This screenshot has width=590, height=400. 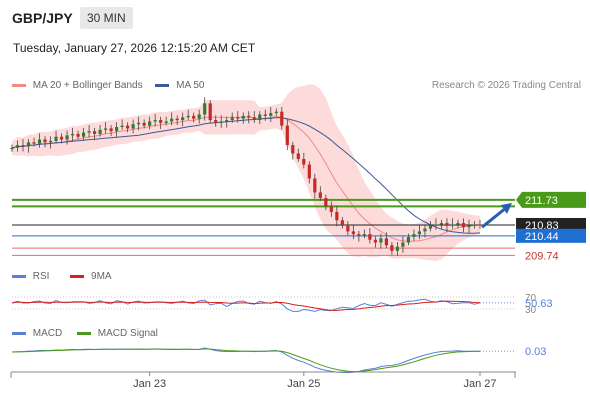 What do you see at coordinates (190, 85) in the screenshot?
I see `ma50-legend-label: MA 50` at bounding box center [190, 85].